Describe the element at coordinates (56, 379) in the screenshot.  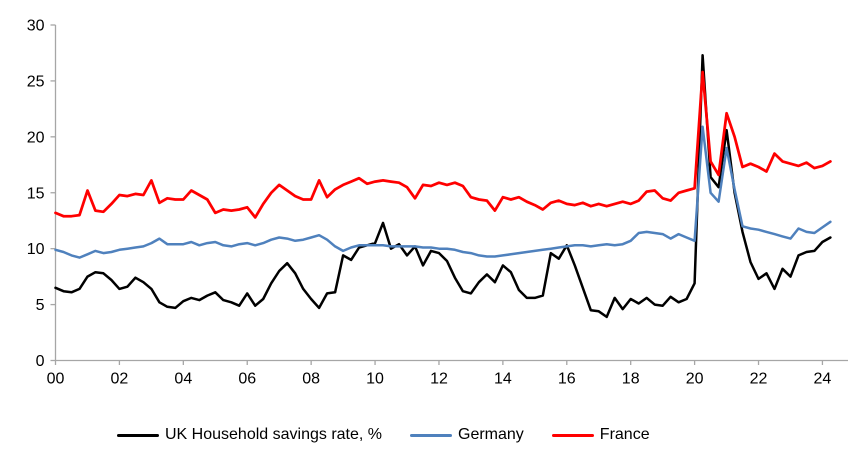
I see `x-tick-label: 00` at that location.